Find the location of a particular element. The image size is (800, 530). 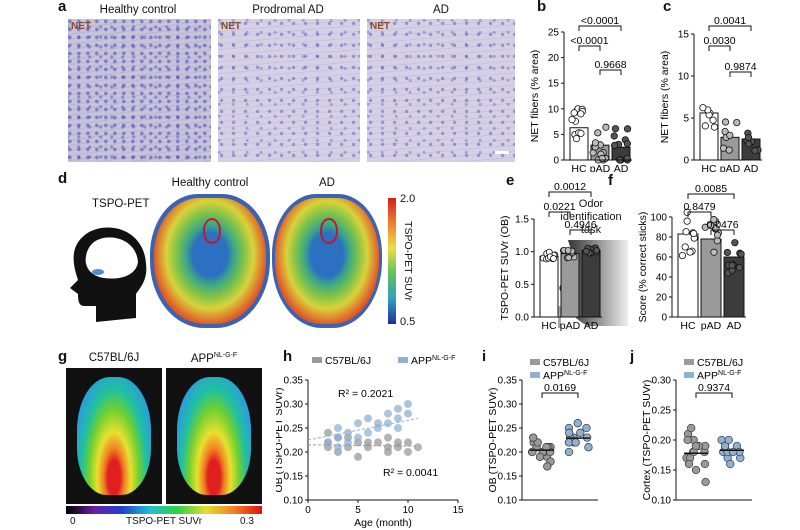

chart-f-sig-bracket is located at coordinates (711, 196).